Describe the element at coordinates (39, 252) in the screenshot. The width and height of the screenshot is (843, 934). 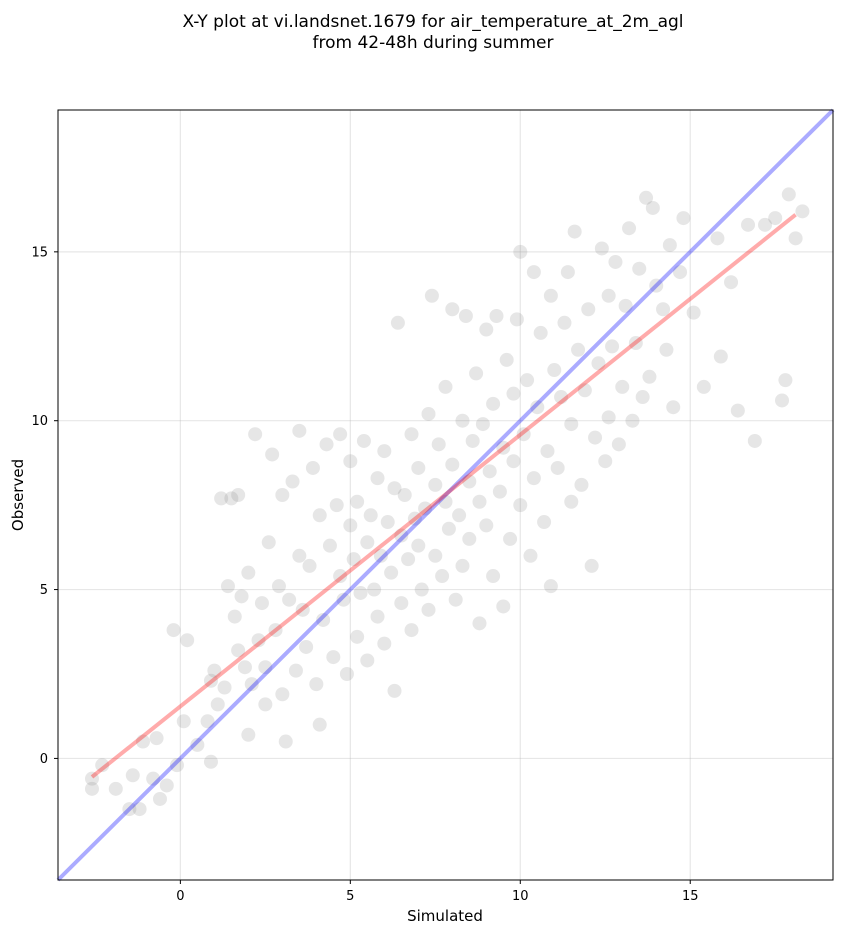
I see `y-tick-label: 15` at that location.